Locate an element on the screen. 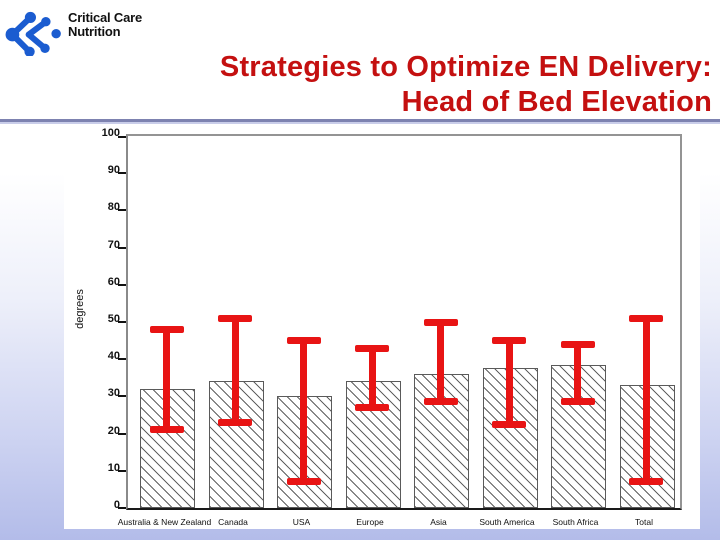  x-category-label: Australia & New Zealand is located at coordinates (164, 522).